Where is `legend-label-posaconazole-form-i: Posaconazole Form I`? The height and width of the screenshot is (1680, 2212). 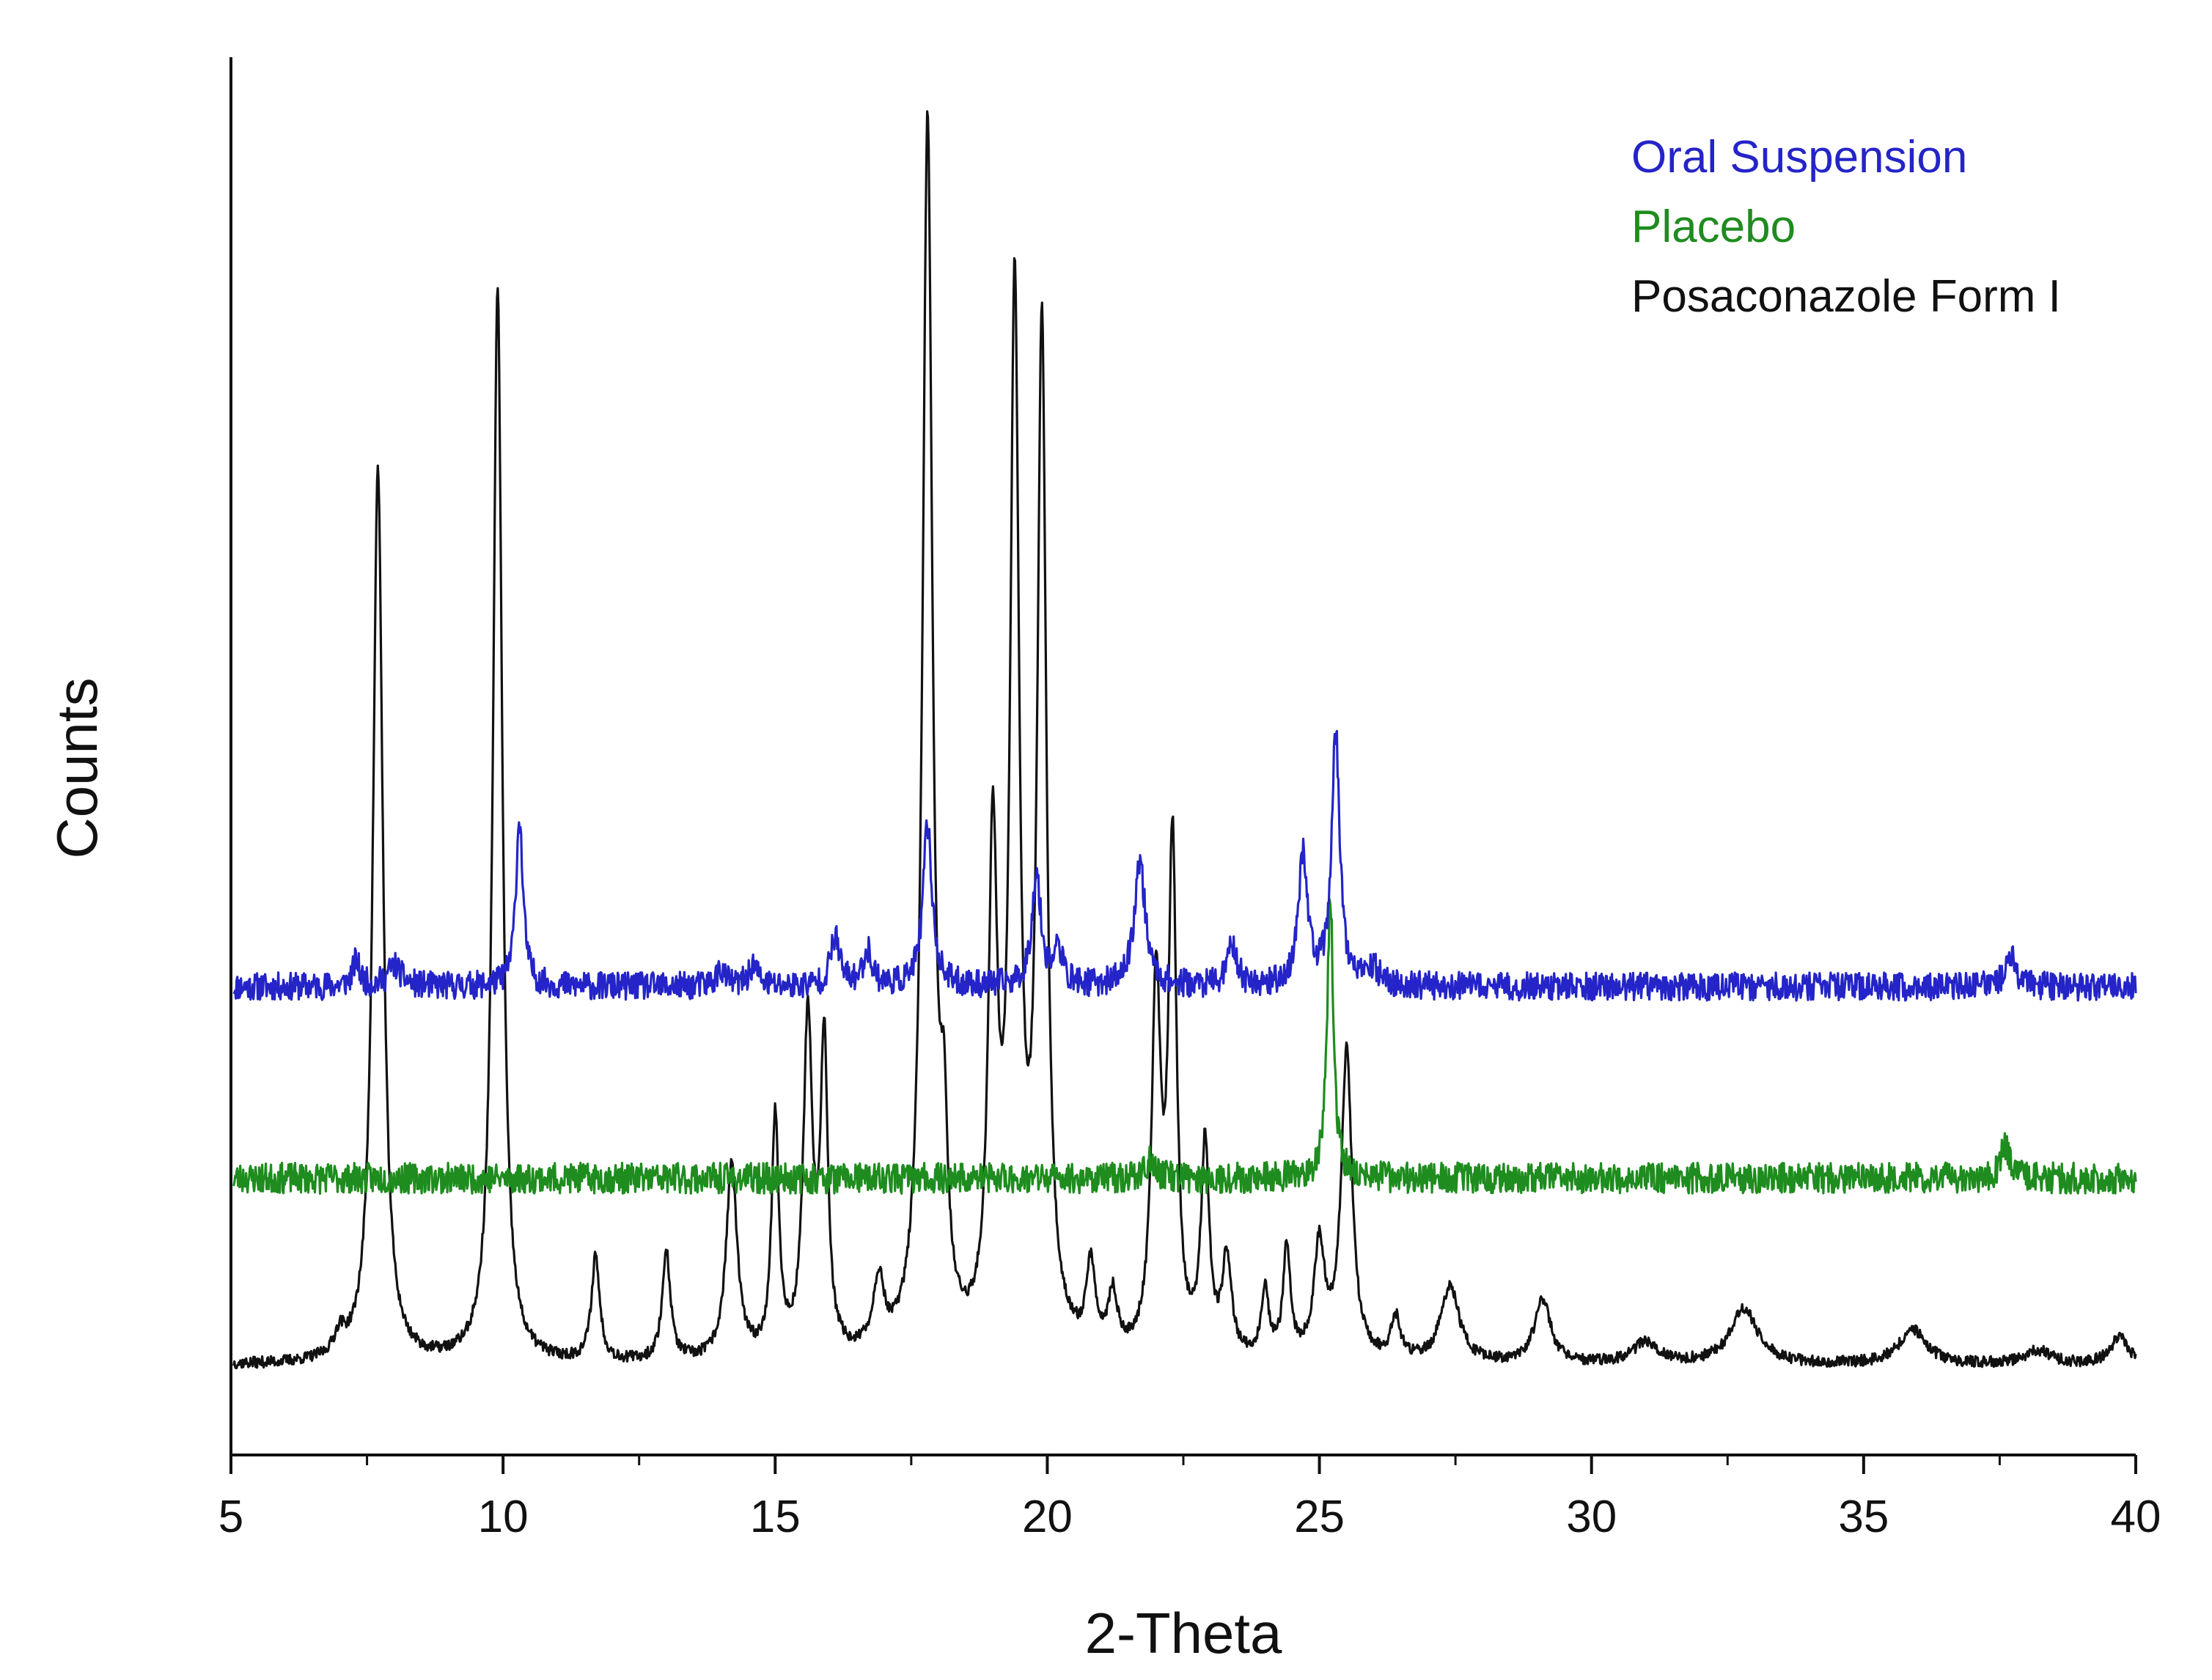 legend-label-posaconazole-form-i: Posaconazole Form I is located at coordinates (1846, 296).